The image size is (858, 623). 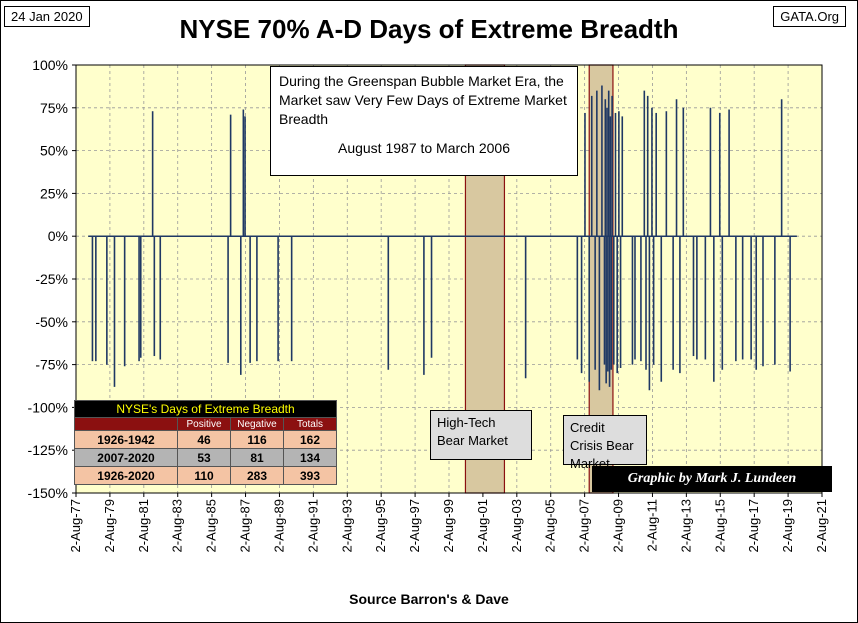 I want to click on x-tick-label: 2-Aug-93, so click(x=346, y=525).